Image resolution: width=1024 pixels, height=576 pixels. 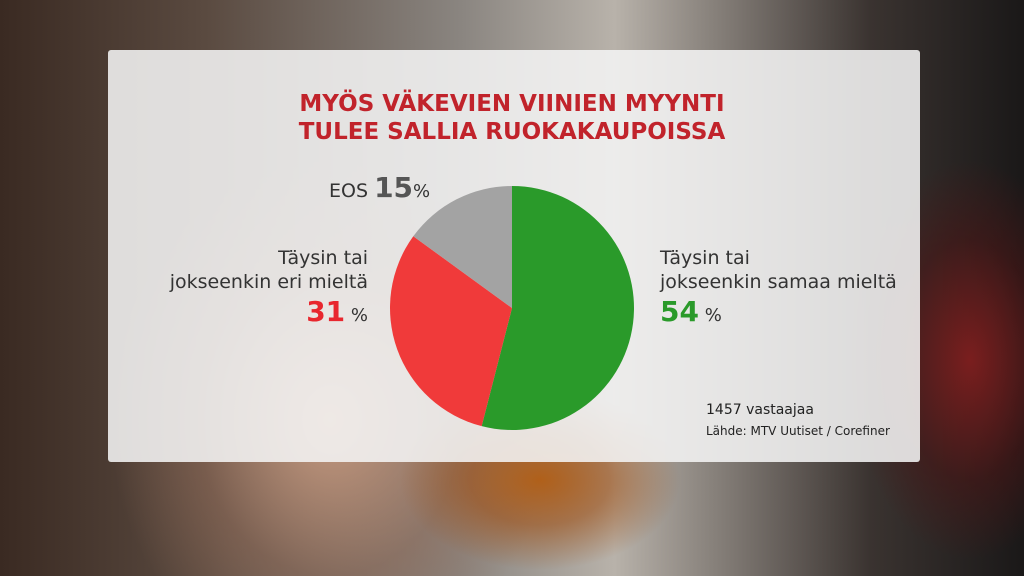 What do you see at coordinates (778, 287) in the screenshot?
I see `slice-label-agree: Täysin tai jokseenkin samaa mieltä 54 %` at bounding box center [778, 287].